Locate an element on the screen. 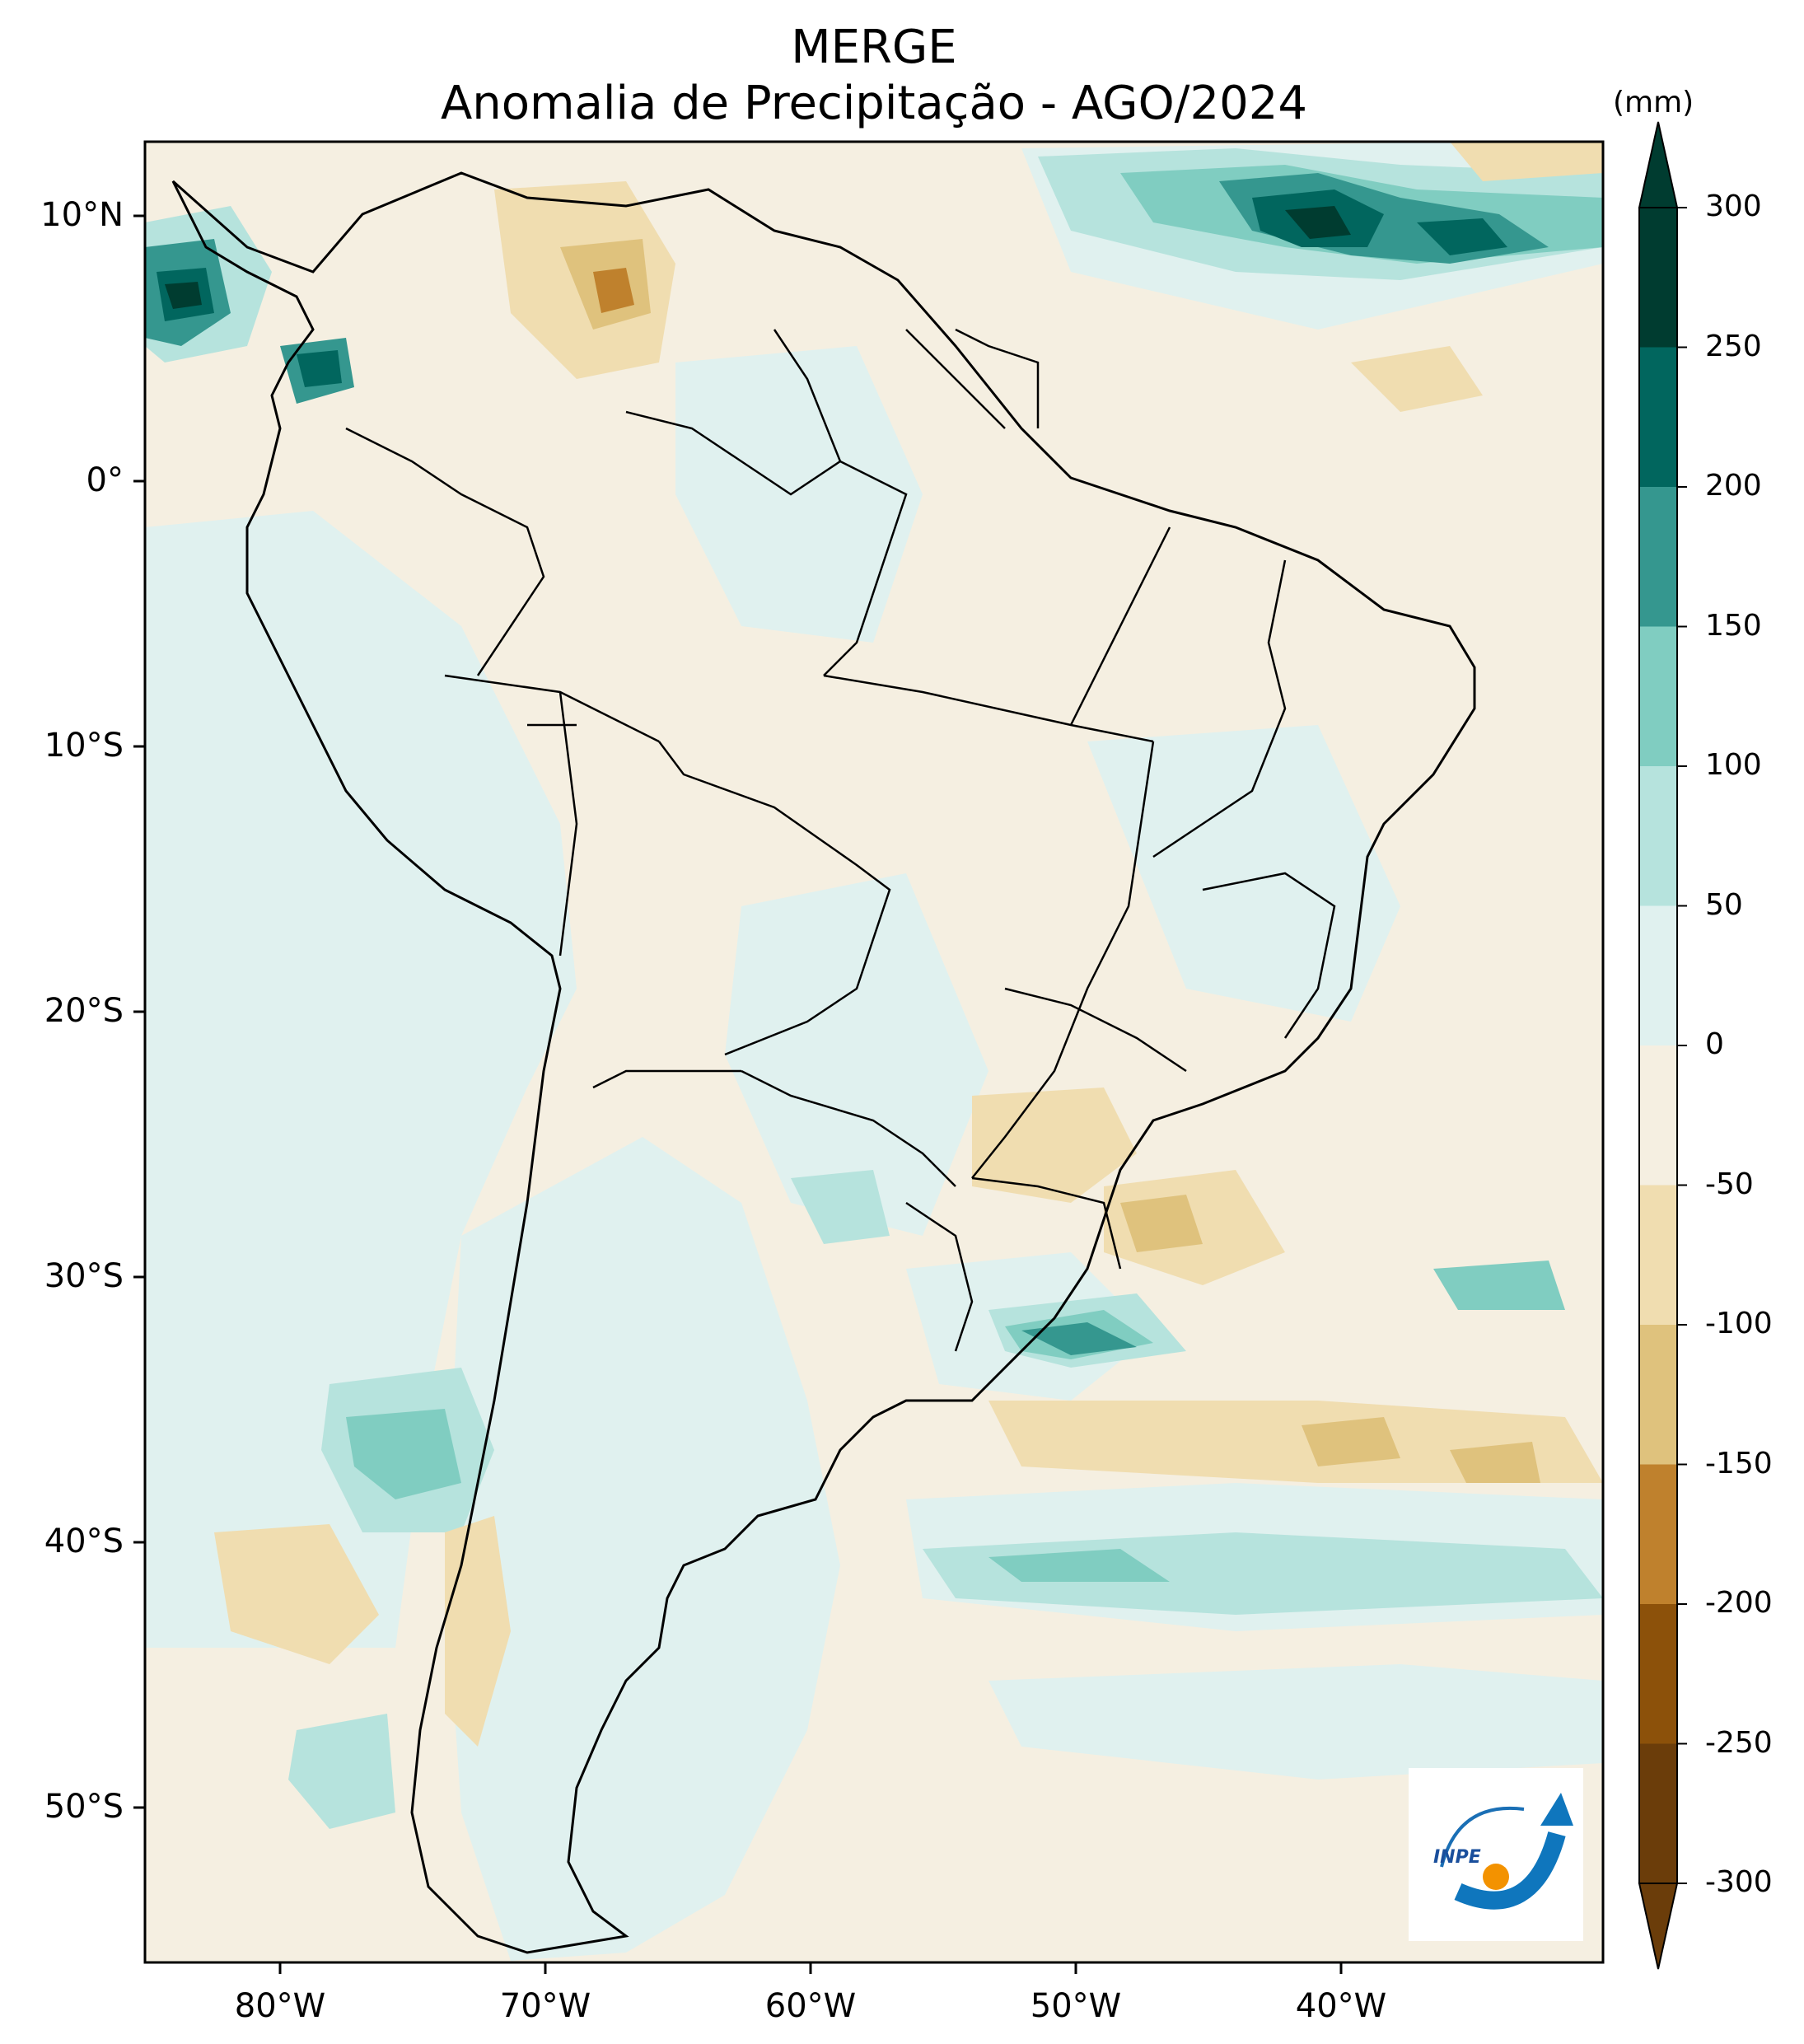 This screenshot has width=1804, height=2044. colorbar-extend-bottom is located at coordinates (1658, 1926).